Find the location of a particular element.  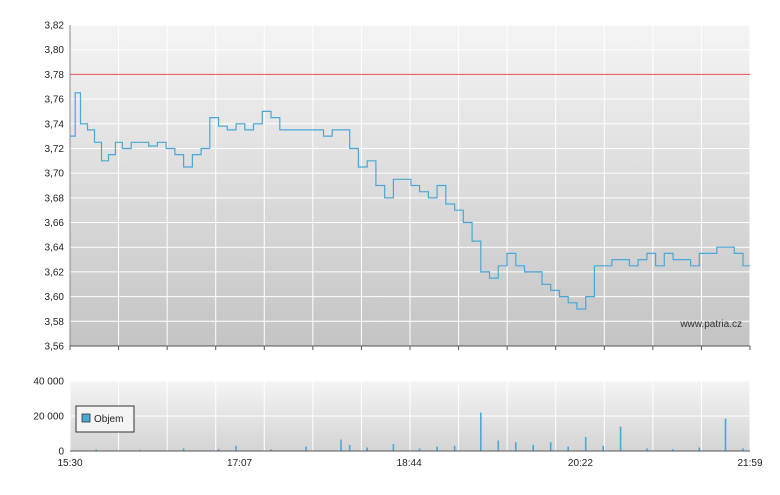

volume-y-axis: 40 000 20 000 0 is located at coordinates (48, 417).